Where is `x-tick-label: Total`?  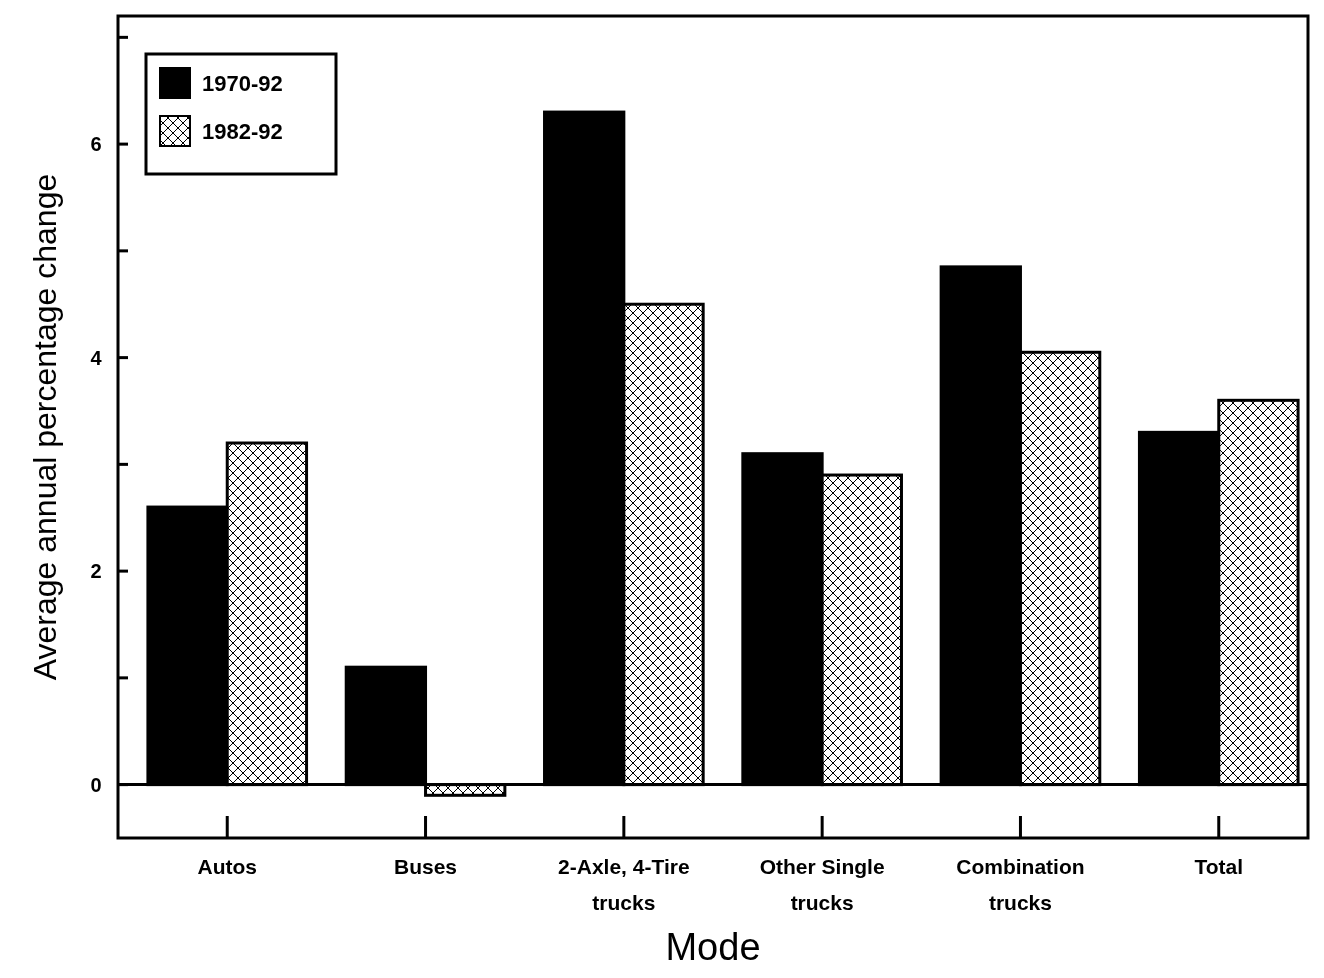
x-tick-label: Total is located at coordinates (1219, 866).